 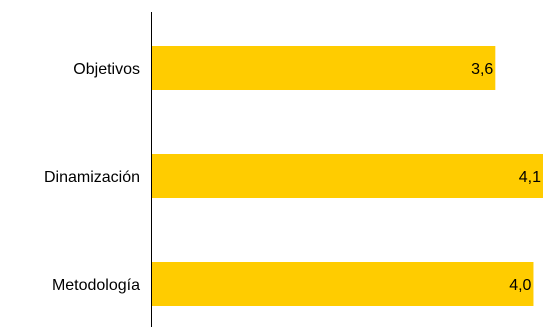 I want to click on data-label-objetivos: 3,6, so click(x=482, y=69).